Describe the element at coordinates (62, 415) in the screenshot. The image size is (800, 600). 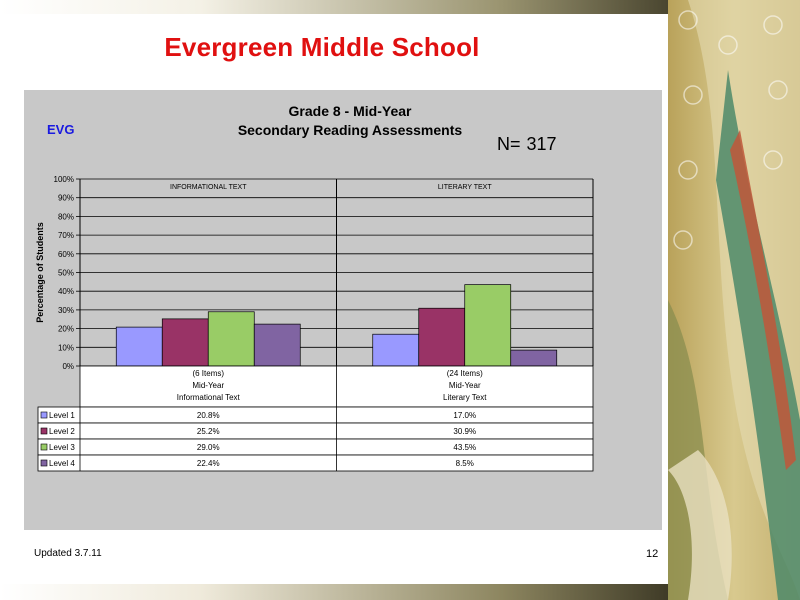
I see `legend-label: Level 1` at that location.